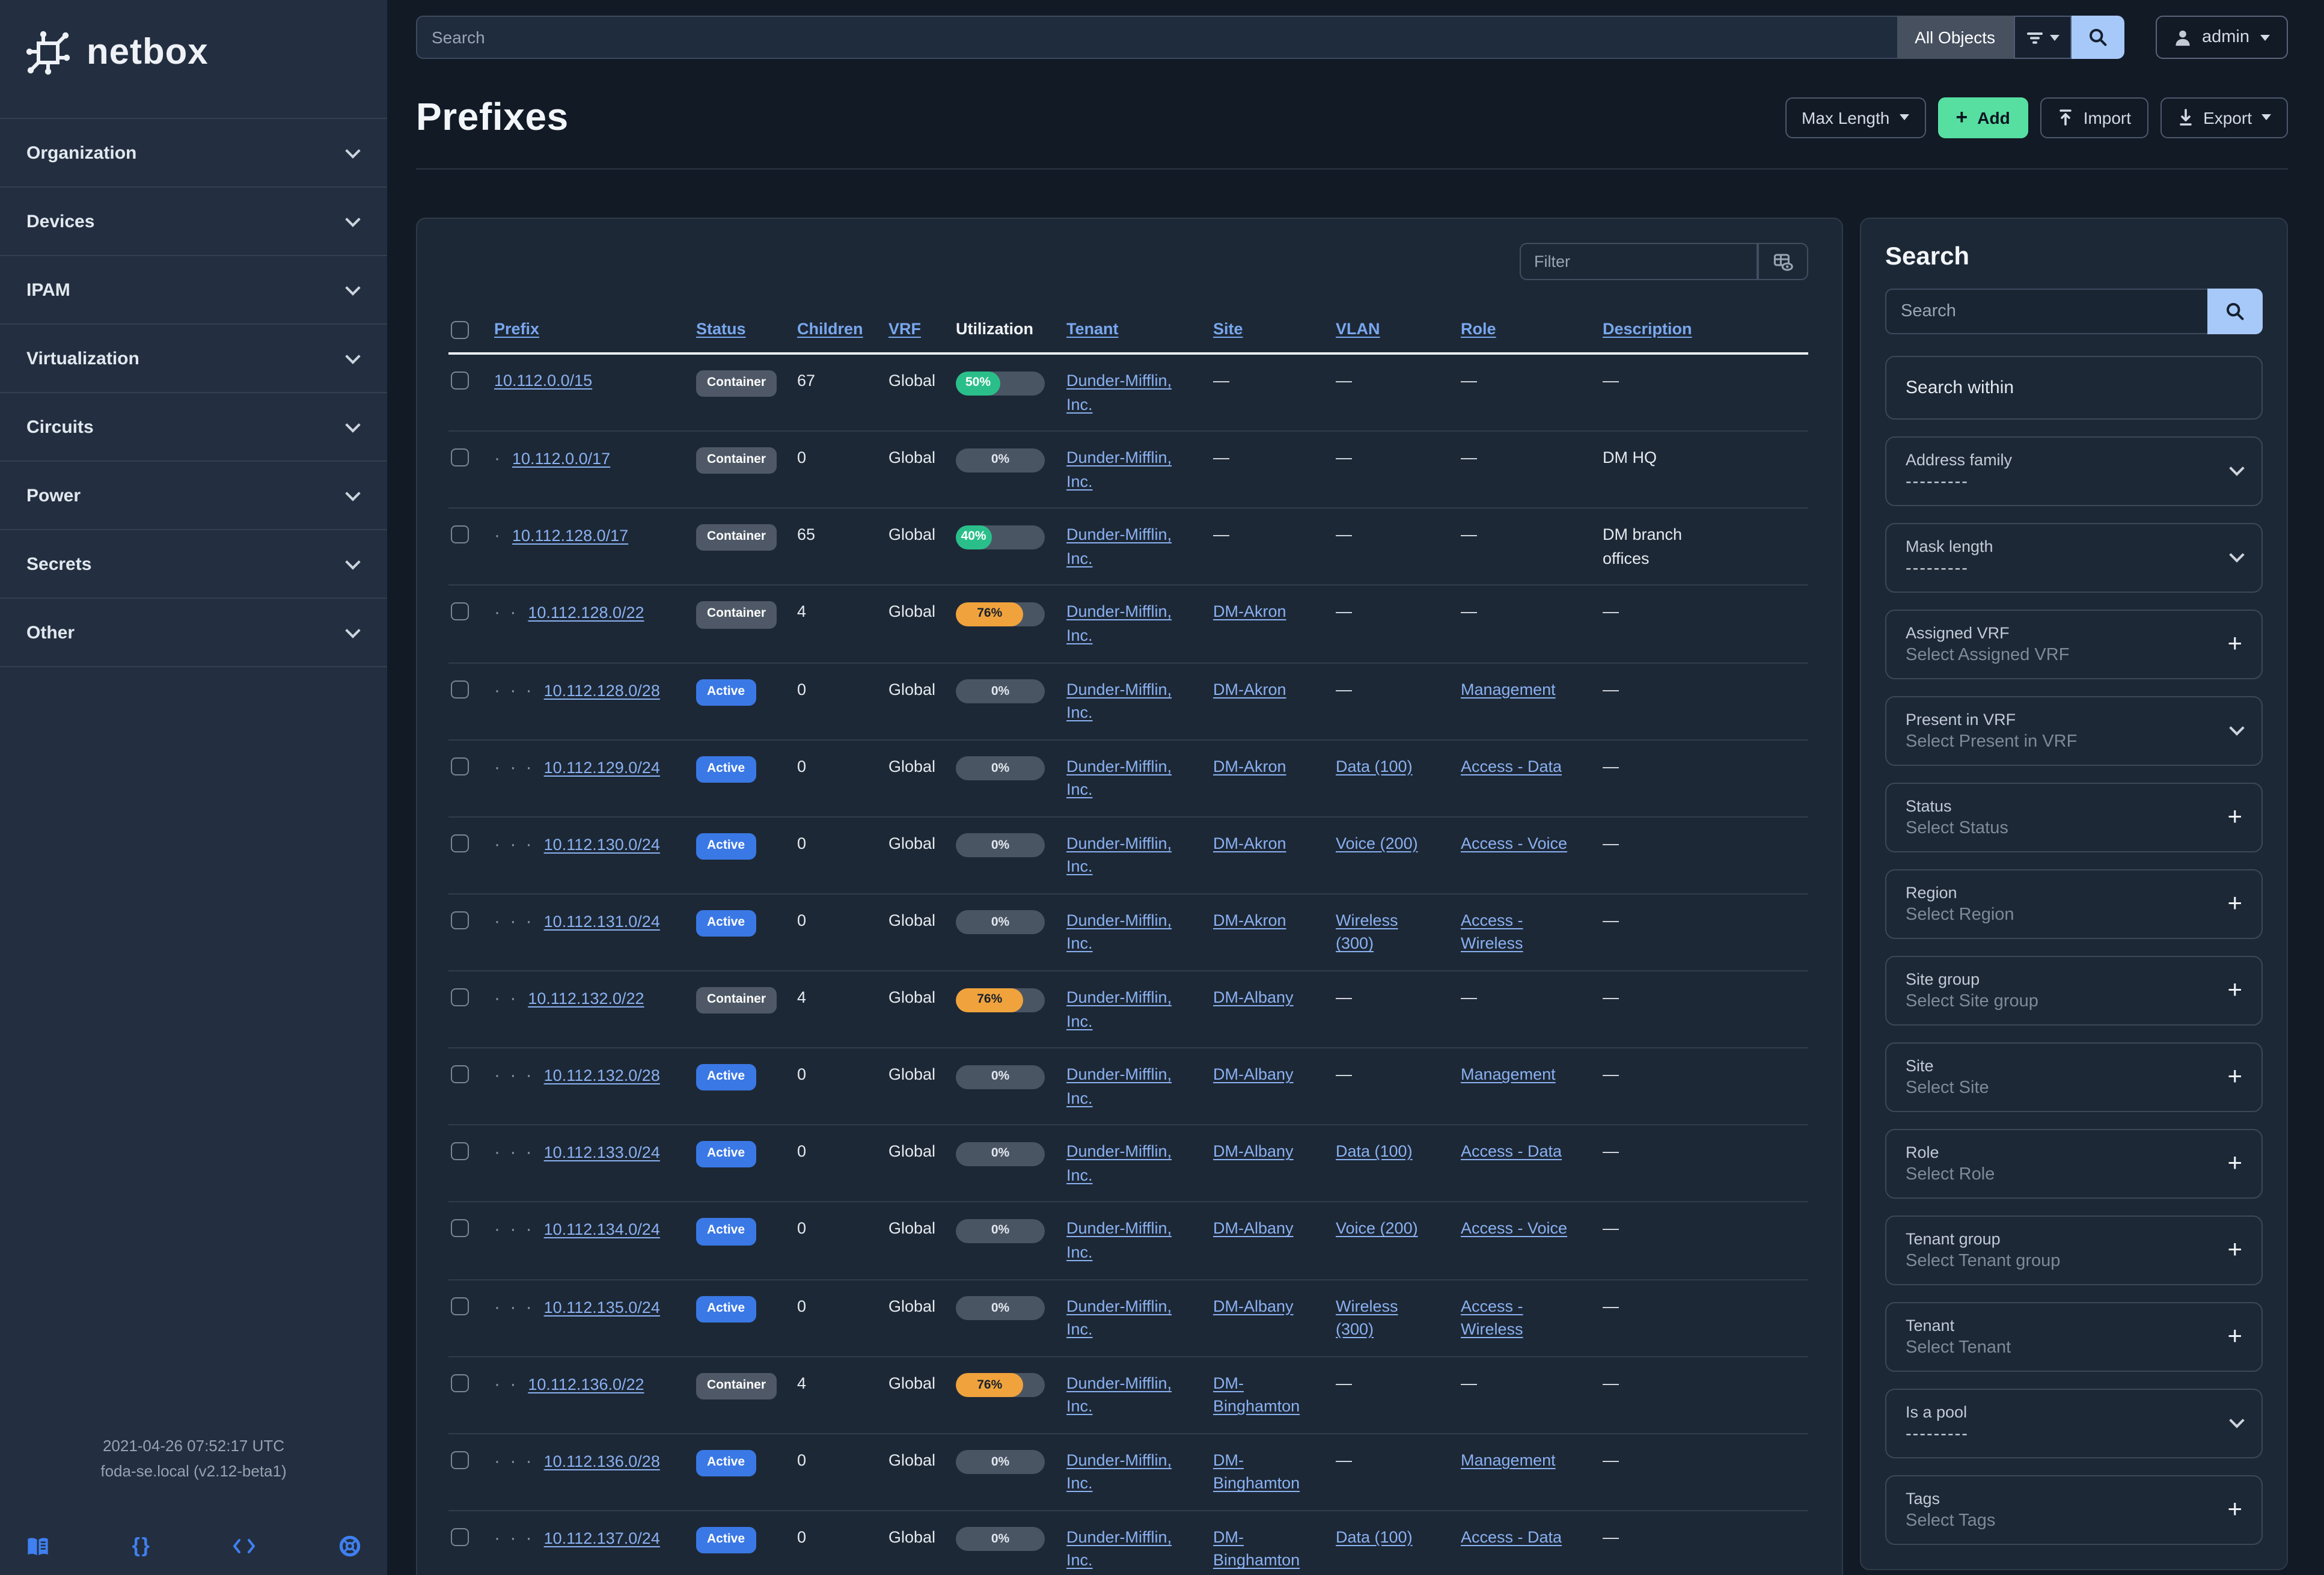 Image resolution: width=2324 pixels, height=1575 pixels. What do you see at coordinates (2074, 1424) in the screenshot?
I see `filter-widget-is-a-pool: Is a pool ---------` at bounding box center [2074, 1424].